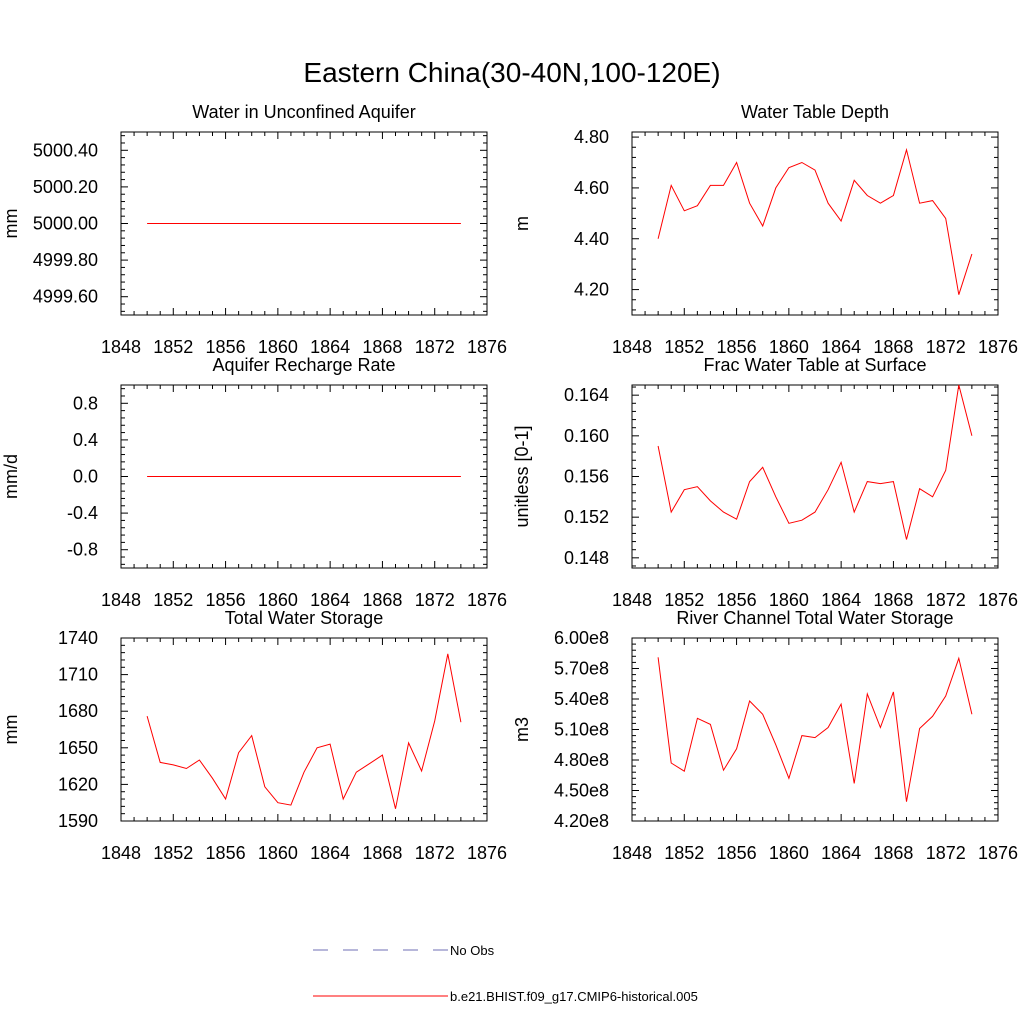  Describe the element at coordinates (65, 187) in the screenshot. I see `y-tick-label: 5000.20` at that location.